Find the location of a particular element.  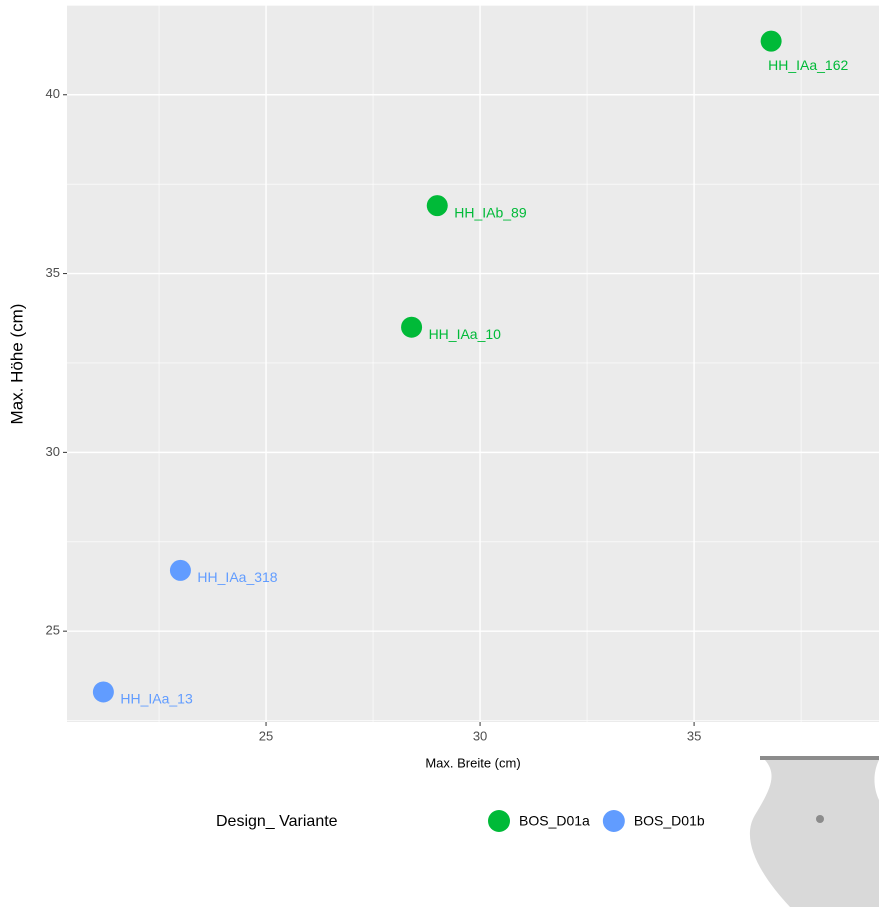

legend-title: Design_ Variante is located at coordinates (277, 821).